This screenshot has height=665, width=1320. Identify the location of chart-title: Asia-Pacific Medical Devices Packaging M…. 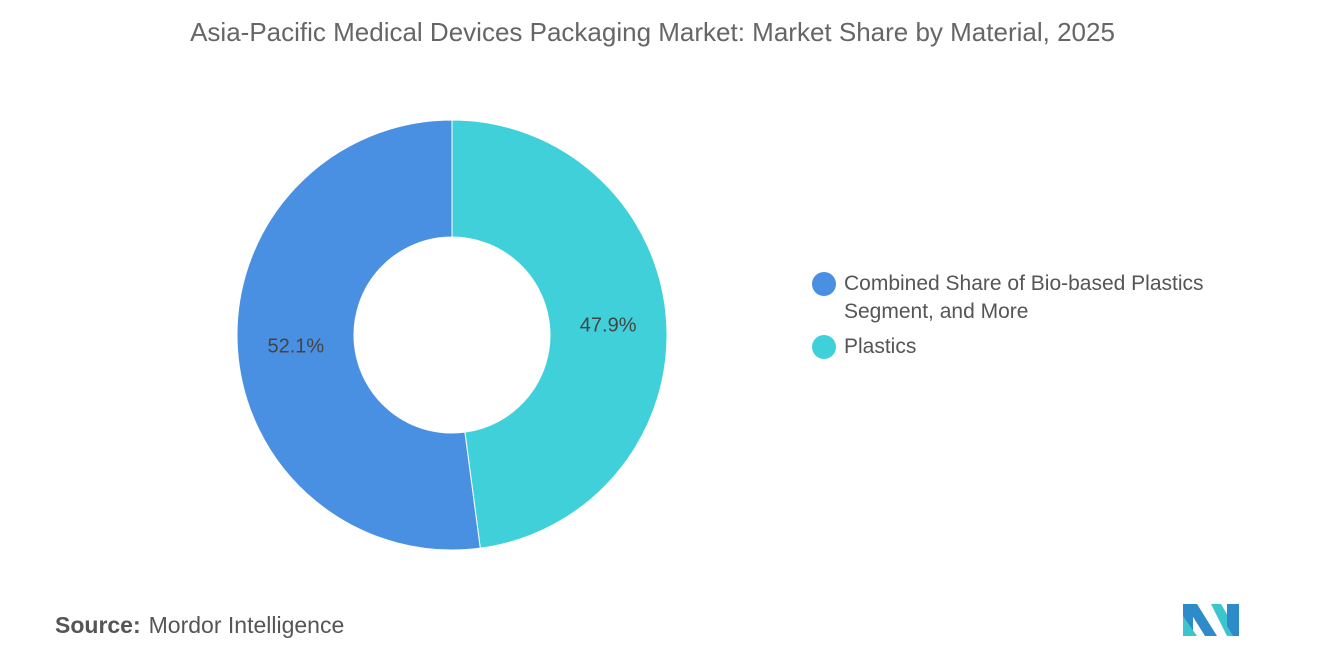
(652, 32).